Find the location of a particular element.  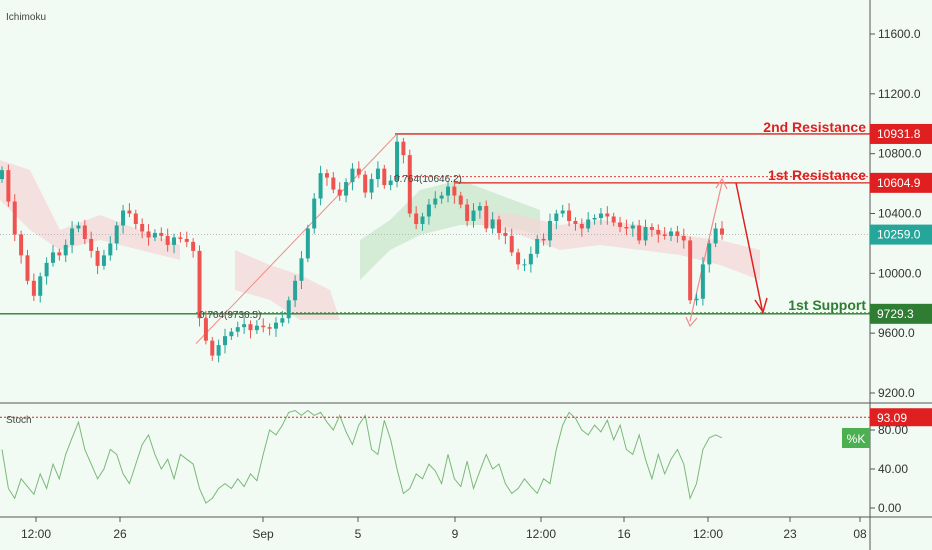

ichimoku-label: Ichimoku is located at coordinates (26, 17).